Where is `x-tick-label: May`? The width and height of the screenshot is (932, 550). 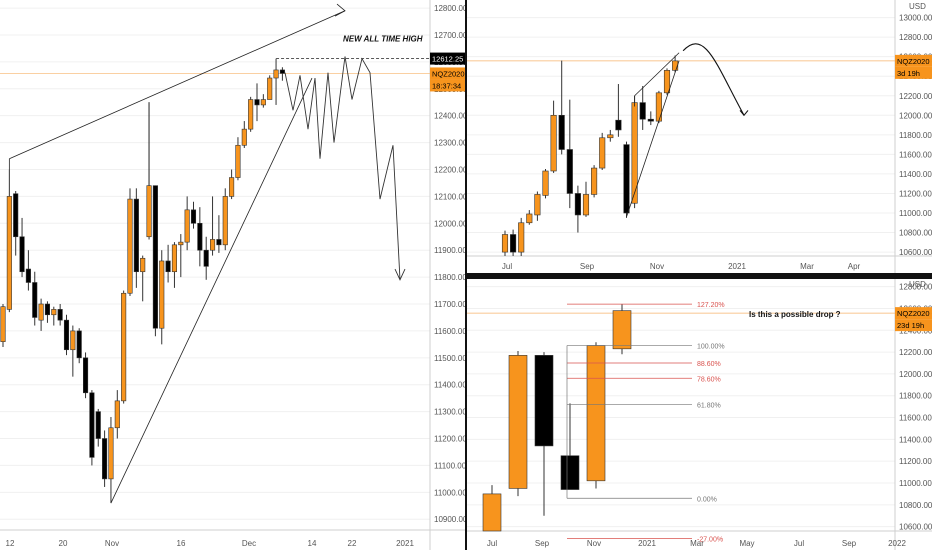 x-tick-label: May is located at coordinates (746, 543).